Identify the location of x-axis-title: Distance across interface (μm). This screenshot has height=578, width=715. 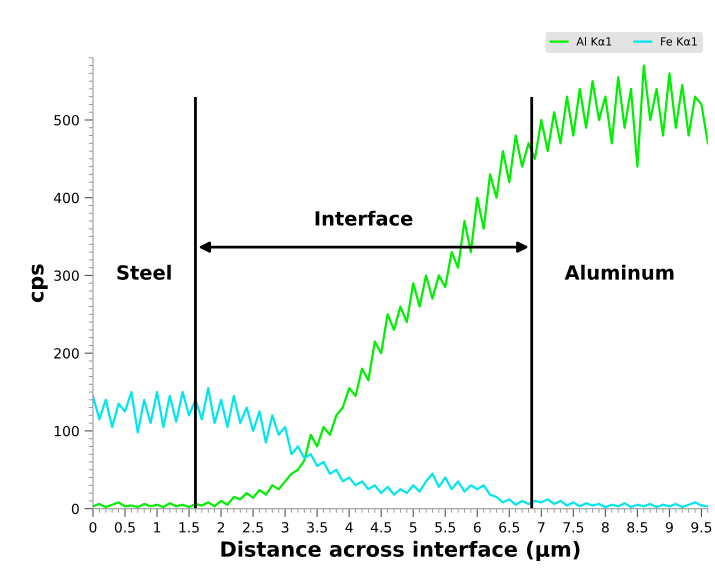
(400, 551).